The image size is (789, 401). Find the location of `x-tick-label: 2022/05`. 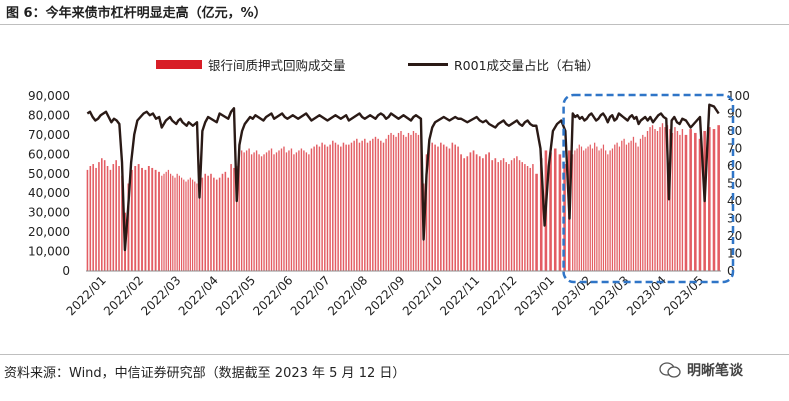

x-tick-label: 2022/05 is located at coordinates (235, 295).